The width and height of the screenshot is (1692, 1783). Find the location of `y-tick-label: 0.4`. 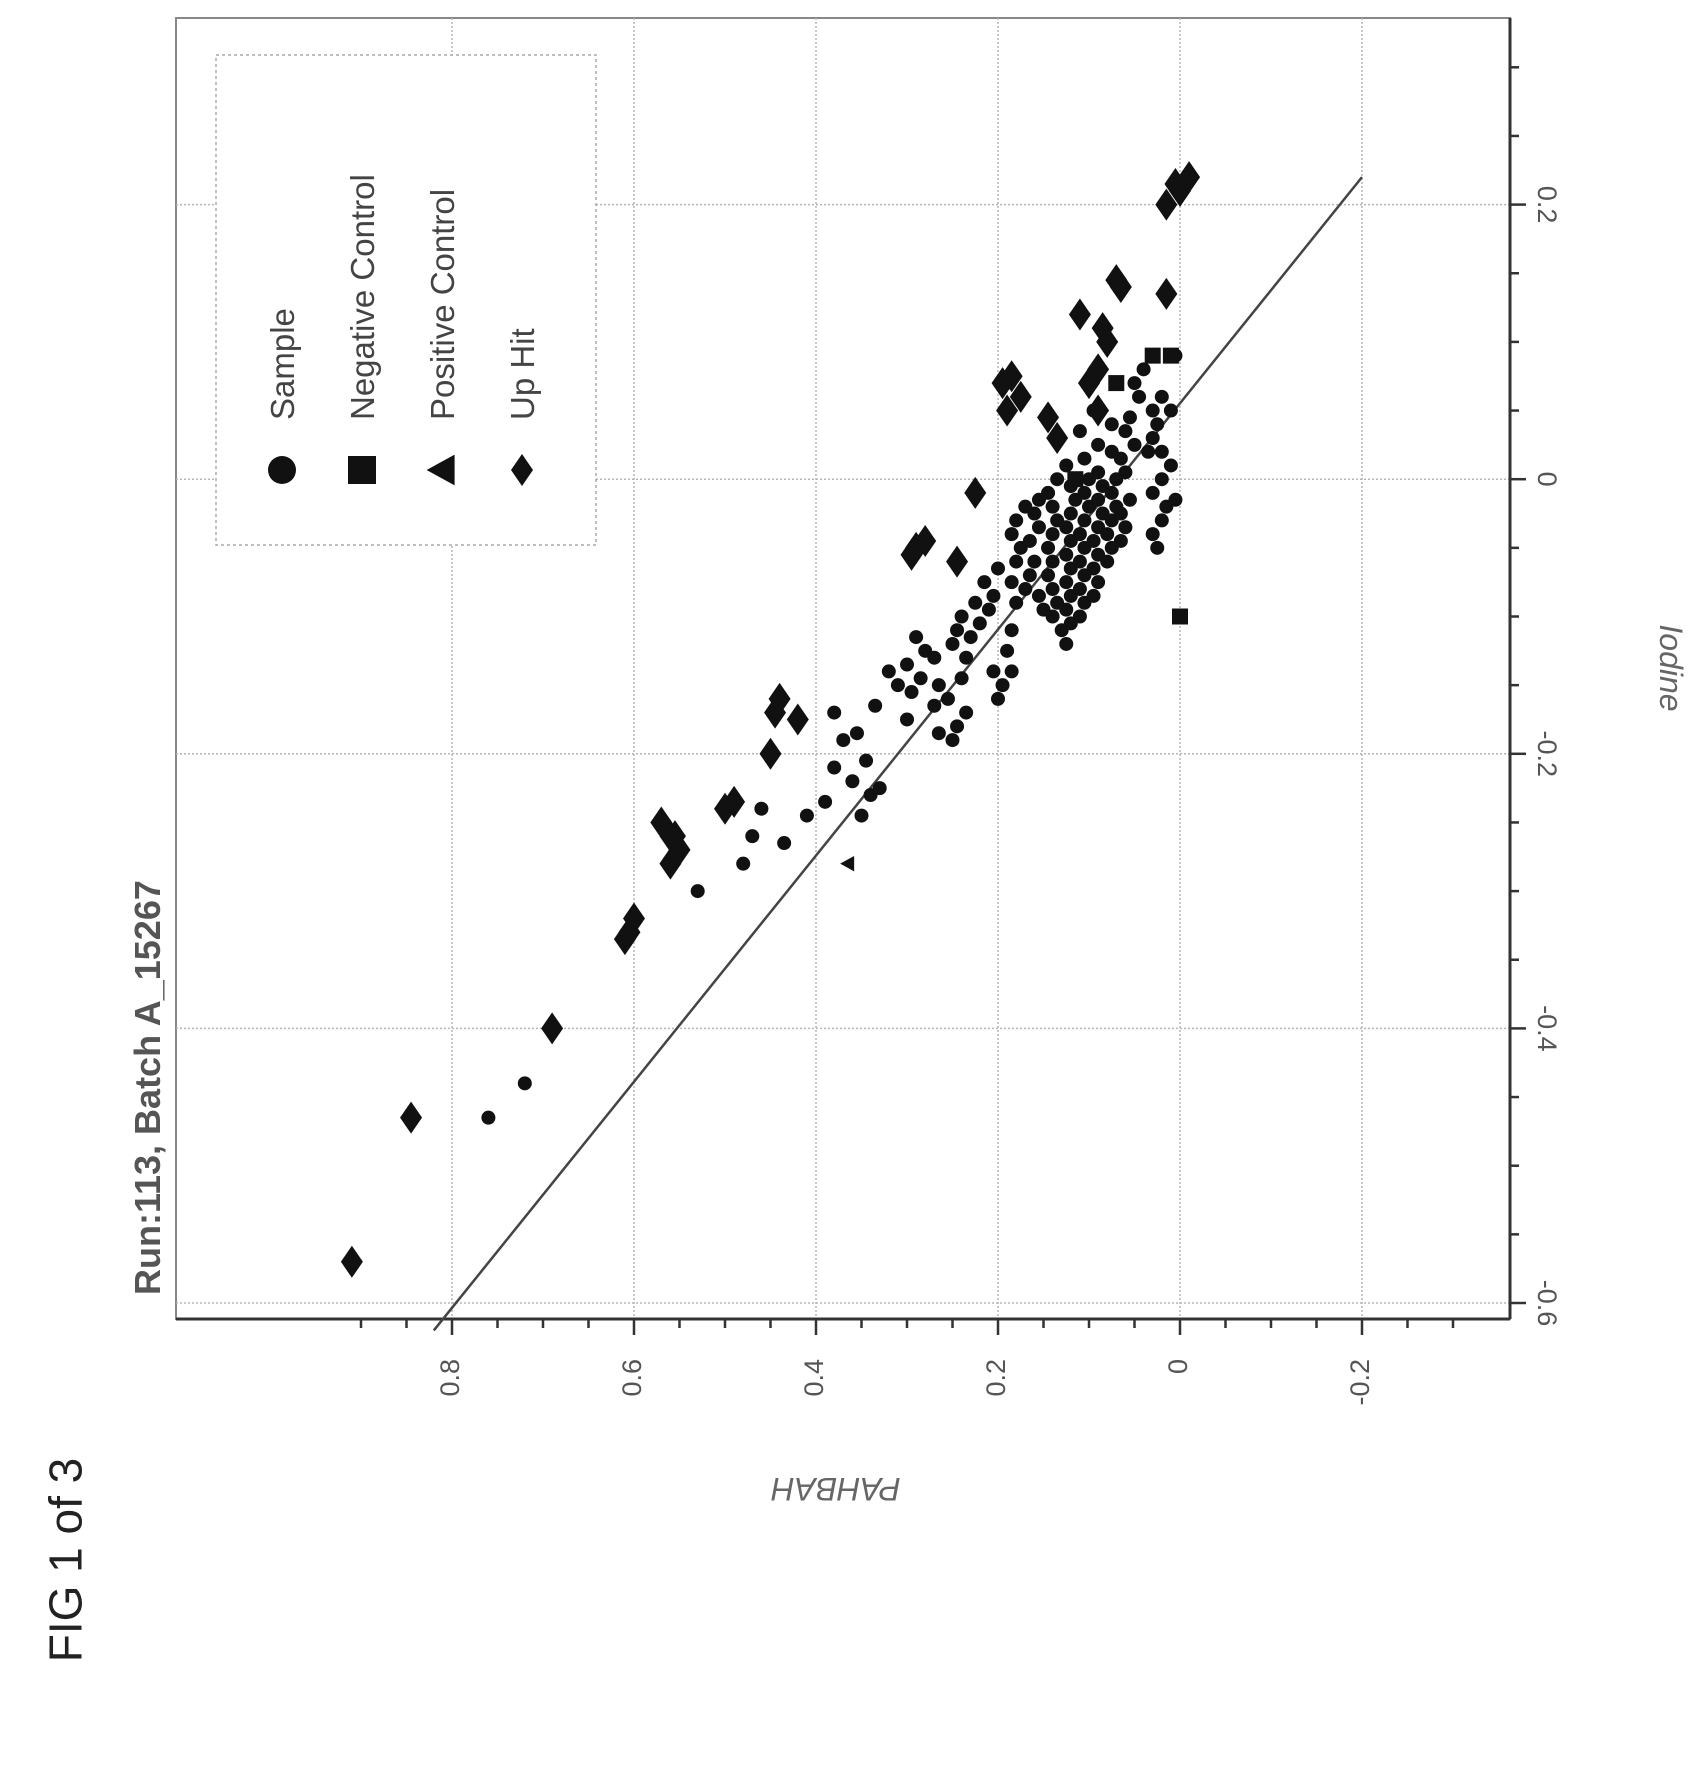

y-tick-label: 0.4 is located at coordinates (814, 1378).